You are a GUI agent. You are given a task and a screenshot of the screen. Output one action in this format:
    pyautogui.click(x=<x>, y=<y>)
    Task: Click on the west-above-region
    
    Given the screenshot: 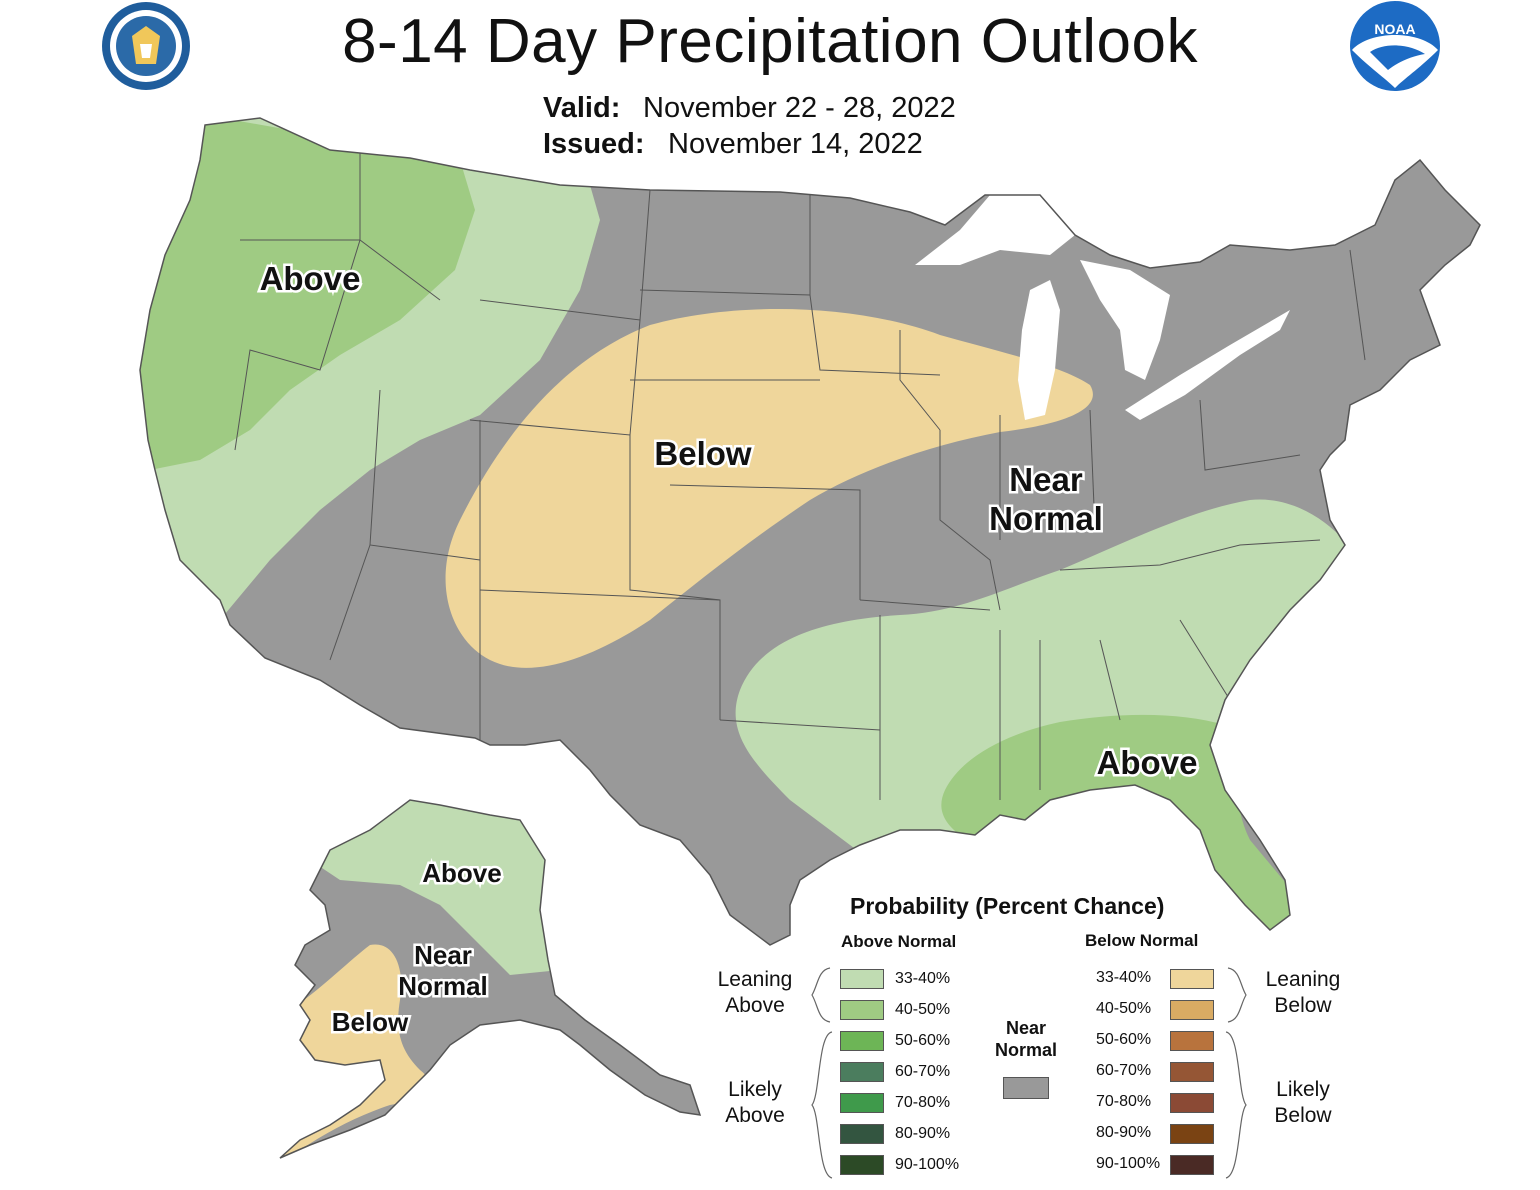 What is the action you would take?
    pyautogui.click(x=307, y=294)
    